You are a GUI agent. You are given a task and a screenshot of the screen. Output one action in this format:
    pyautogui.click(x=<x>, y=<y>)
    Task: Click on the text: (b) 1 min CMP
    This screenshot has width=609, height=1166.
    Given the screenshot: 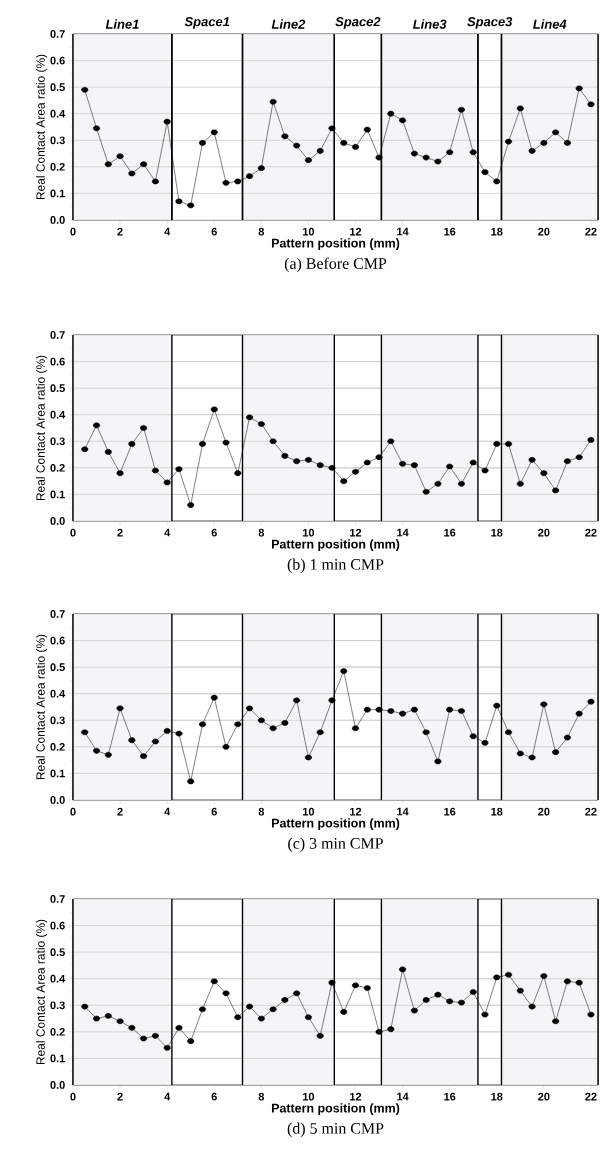 What is the action you would take?
    pyautogui.click(x=335, y=565)
    